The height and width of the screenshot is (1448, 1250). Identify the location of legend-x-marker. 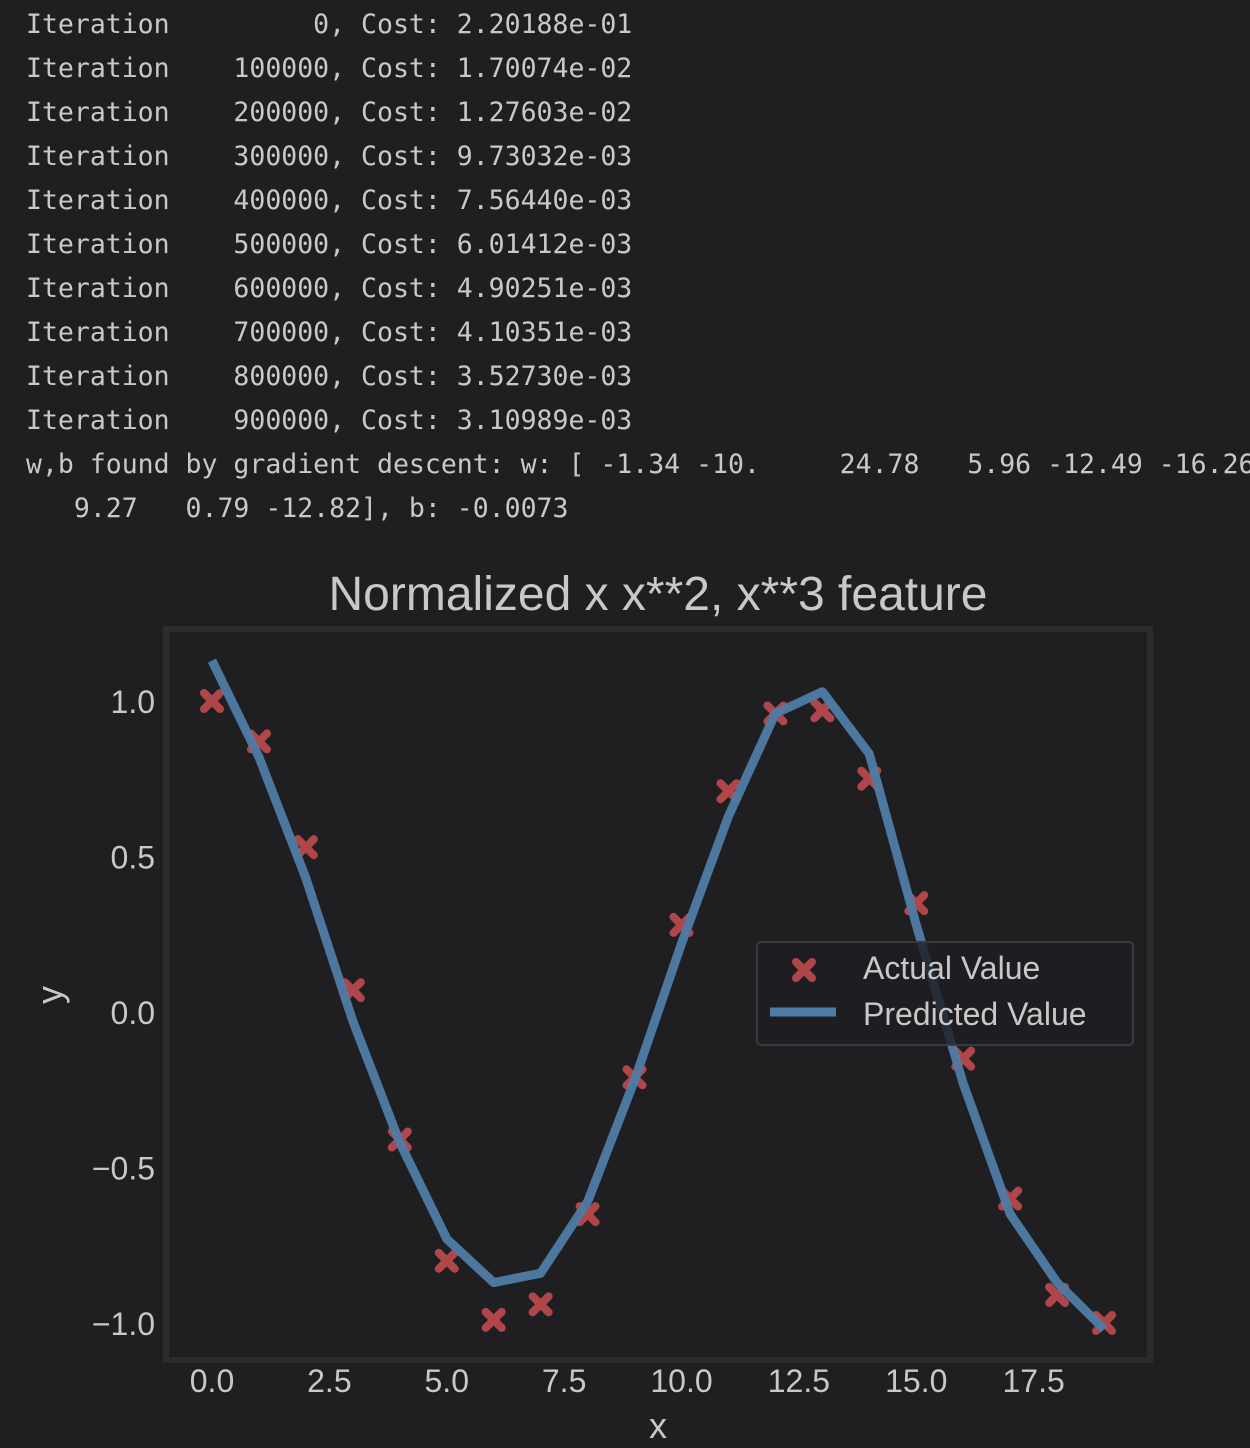
(804, 970).